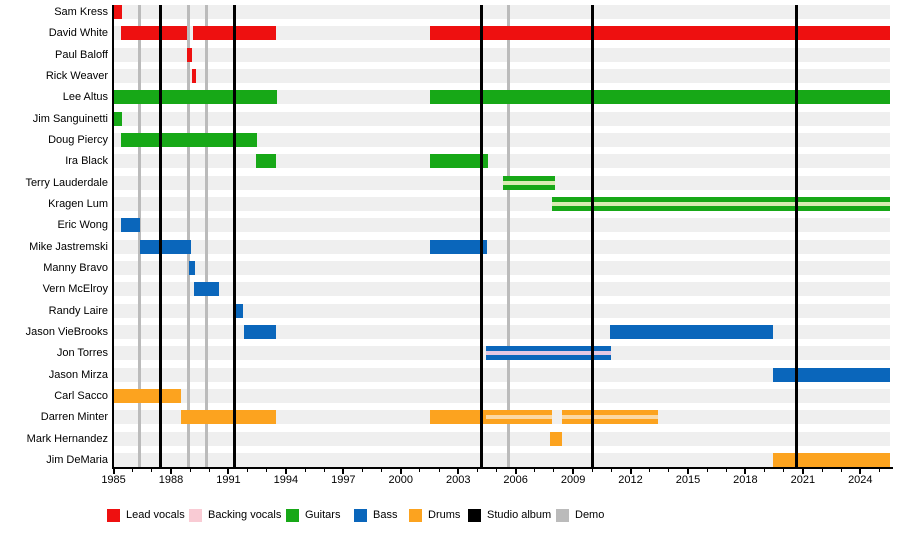  What do you see at coordinates (82, 353) in the screenshot?
I see `member-label: Jon Torres` at bounding box center [82, 353].